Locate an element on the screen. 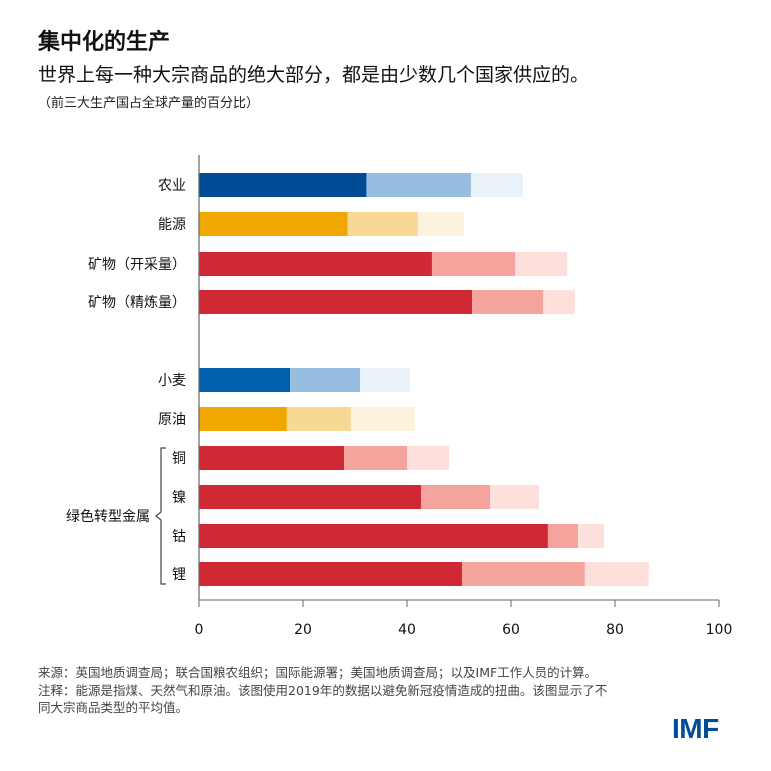  category-label: 农业 is located at coordinates (172, 186).